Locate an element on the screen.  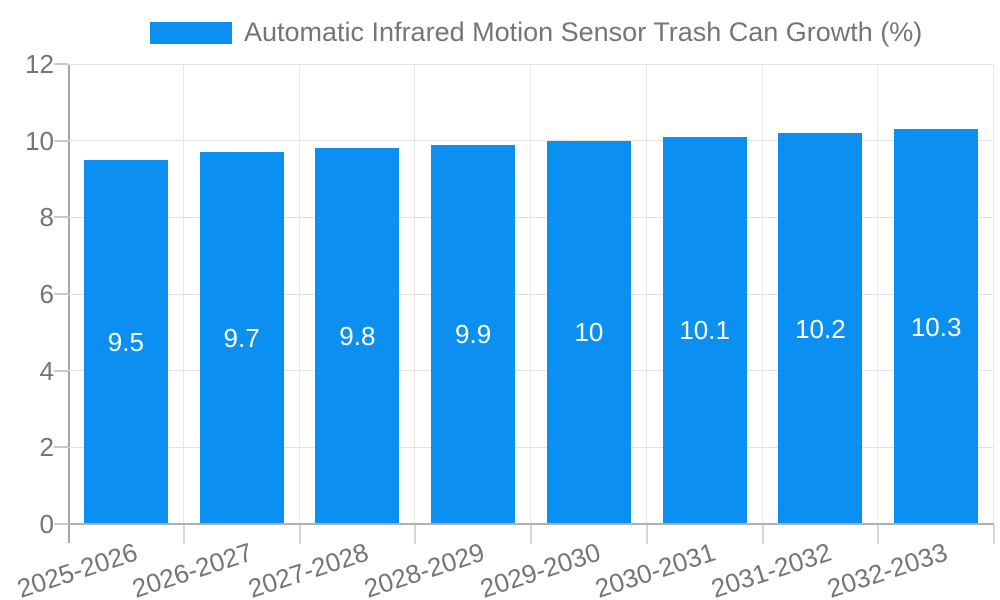
x-tick-label: 2031-2032 is located at coordinates (771, 568).